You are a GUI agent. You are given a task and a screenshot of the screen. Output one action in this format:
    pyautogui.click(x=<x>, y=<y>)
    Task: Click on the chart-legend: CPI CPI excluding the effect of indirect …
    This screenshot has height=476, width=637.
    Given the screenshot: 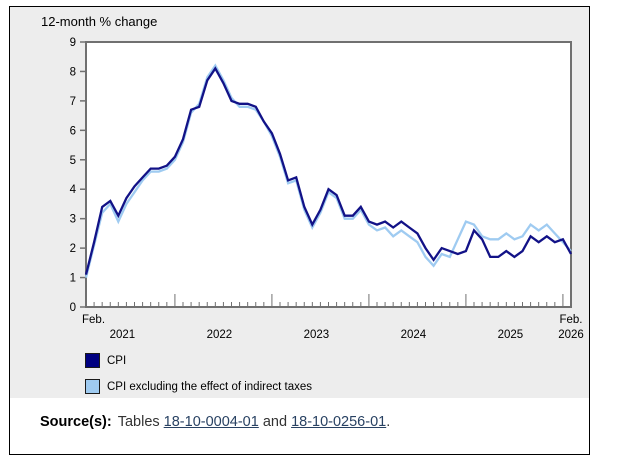 What is the action you would take?
    pyautogui.click(x=198, y=377)
    